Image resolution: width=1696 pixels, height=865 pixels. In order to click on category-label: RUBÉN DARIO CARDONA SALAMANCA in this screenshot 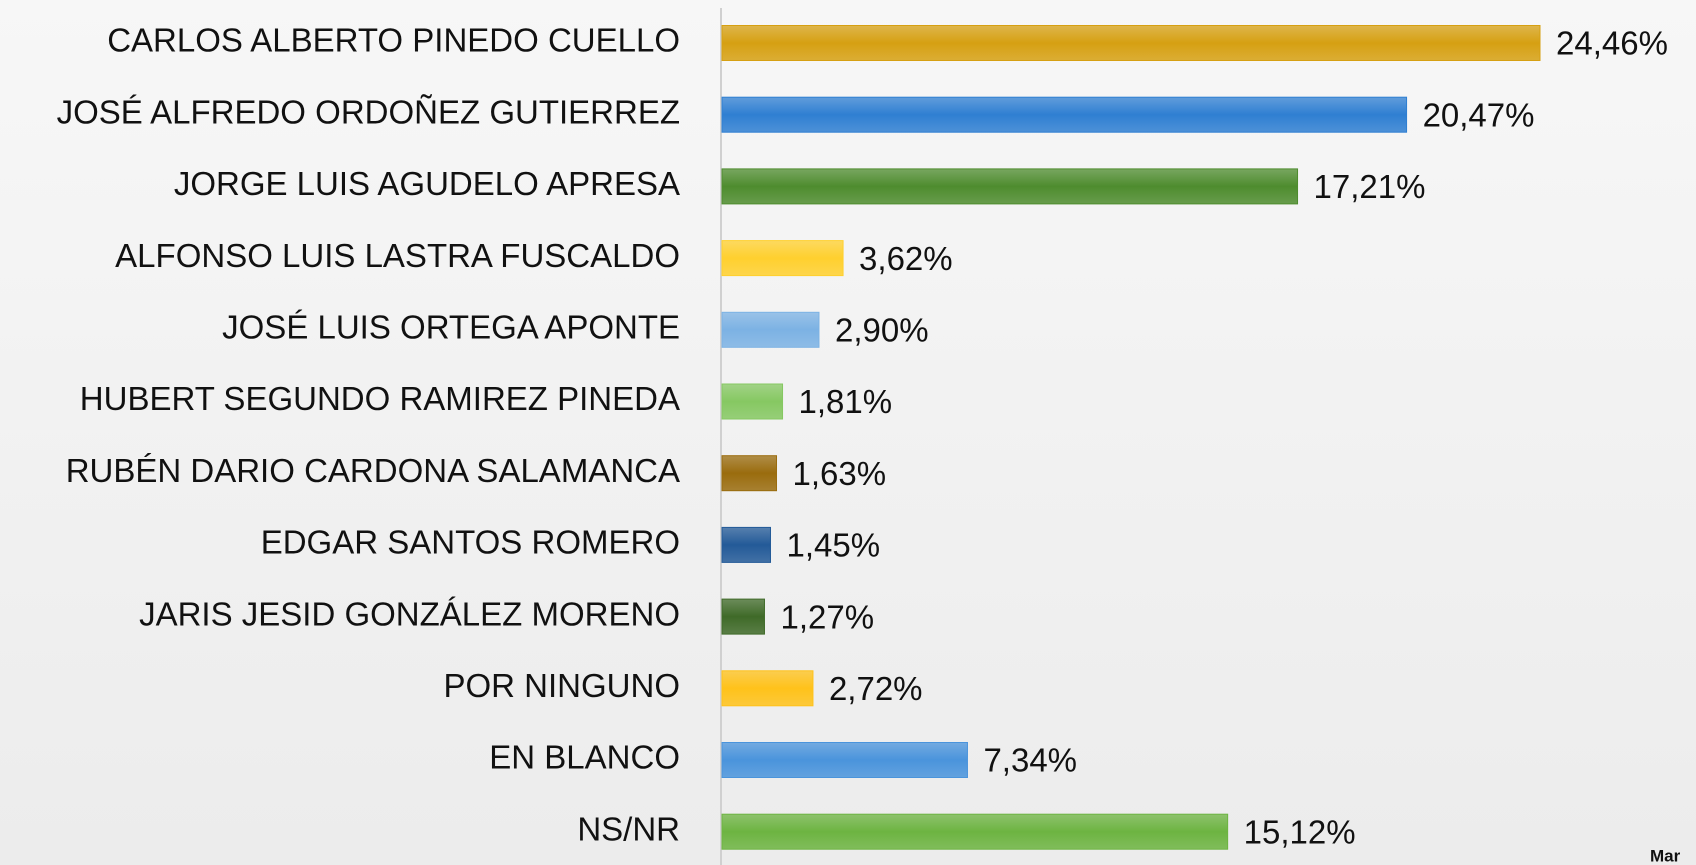, I will do `click(373, 470)`.